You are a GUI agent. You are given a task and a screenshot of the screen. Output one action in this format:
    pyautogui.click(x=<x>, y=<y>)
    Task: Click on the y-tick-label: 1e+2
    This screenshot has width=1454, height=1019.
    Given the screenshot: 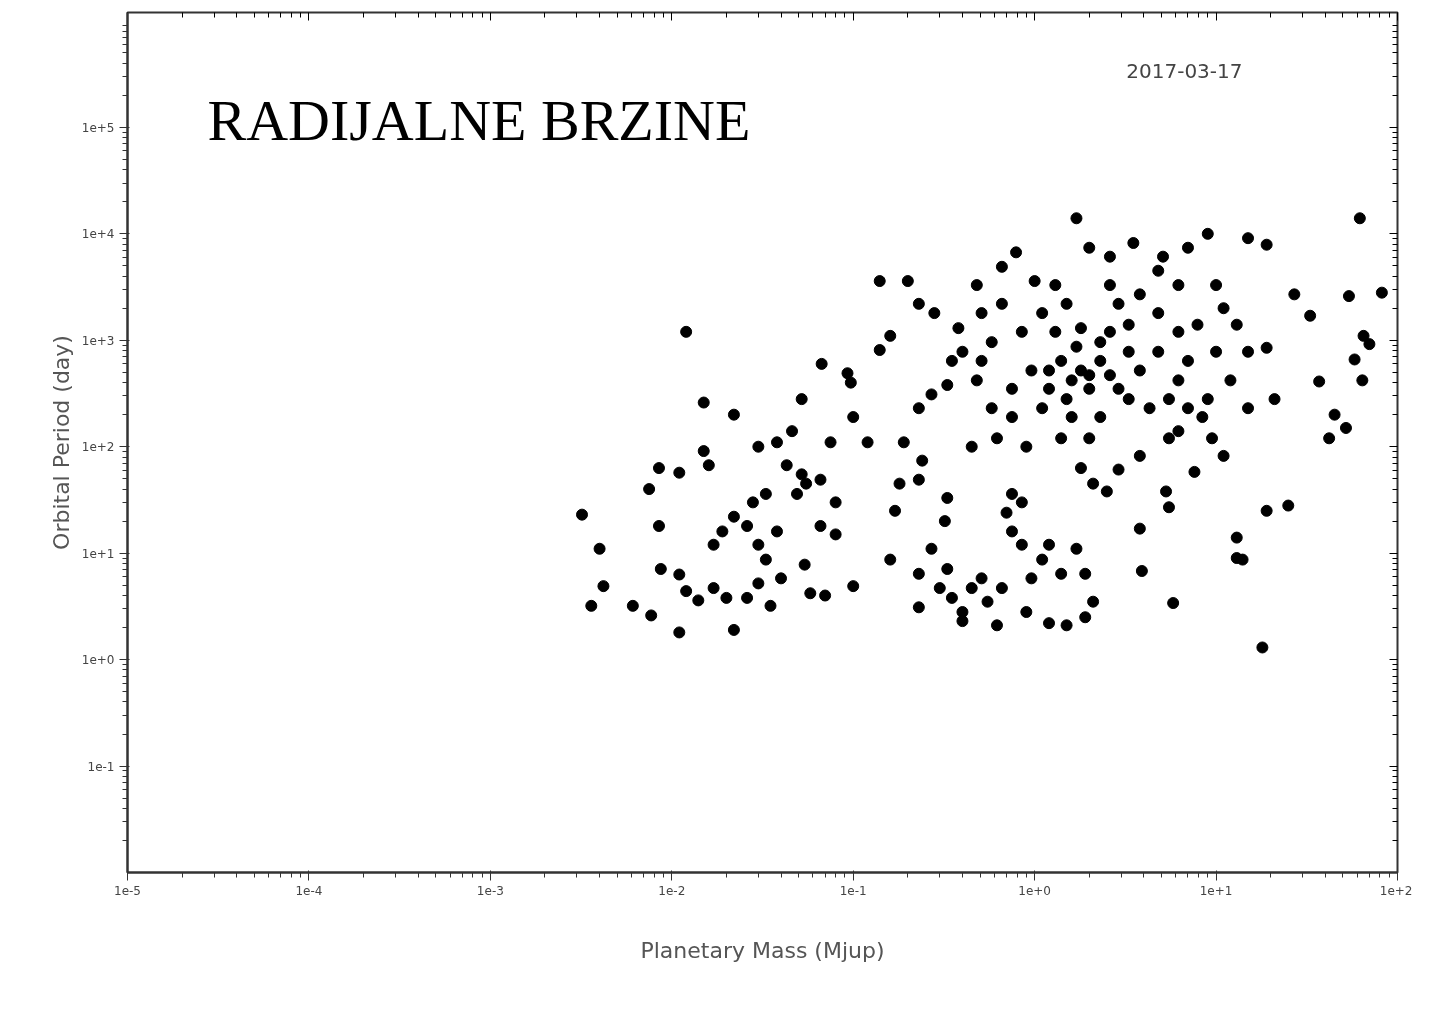 What is the action you would take?
    pyautogui.click(x=98, y=447)
    